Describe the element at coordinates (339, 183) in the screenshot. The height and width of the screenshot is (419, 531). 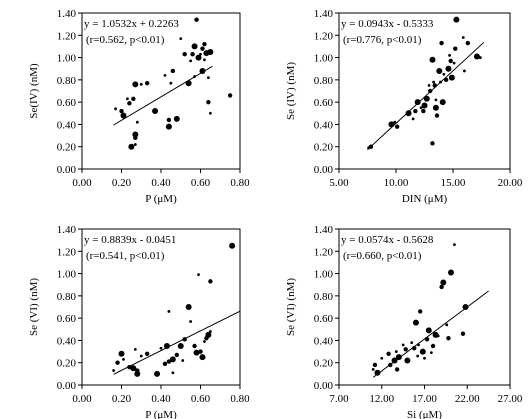
I see `x-tick-label: 5.00` at that location.